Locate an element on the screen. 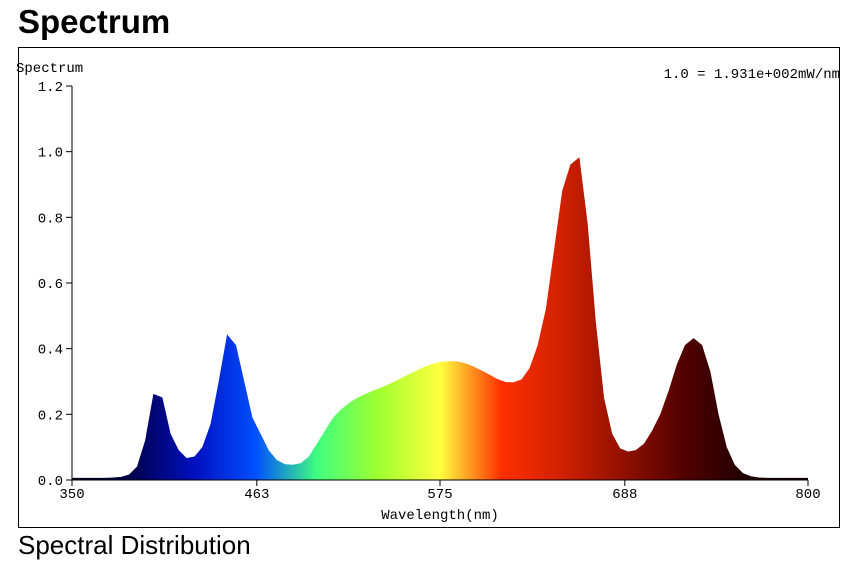 The height and width of the screenshot is (563, 841). x-tick-label: 463 is located at coordinates (256, 495).